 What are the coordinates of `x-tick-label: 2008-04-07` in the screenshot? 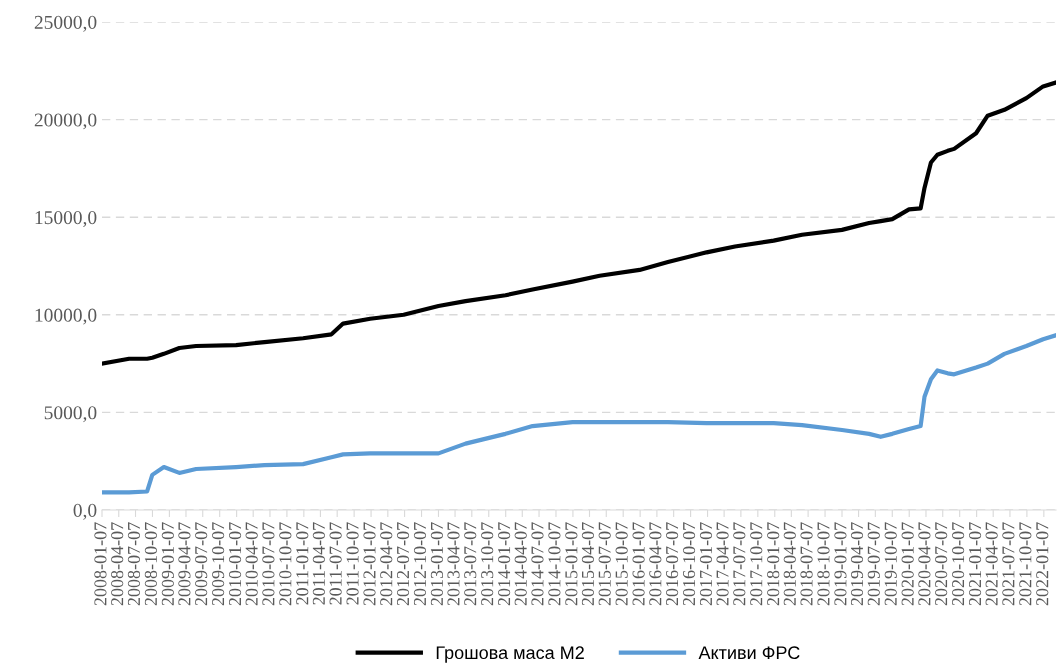 It's located at (117, 564).